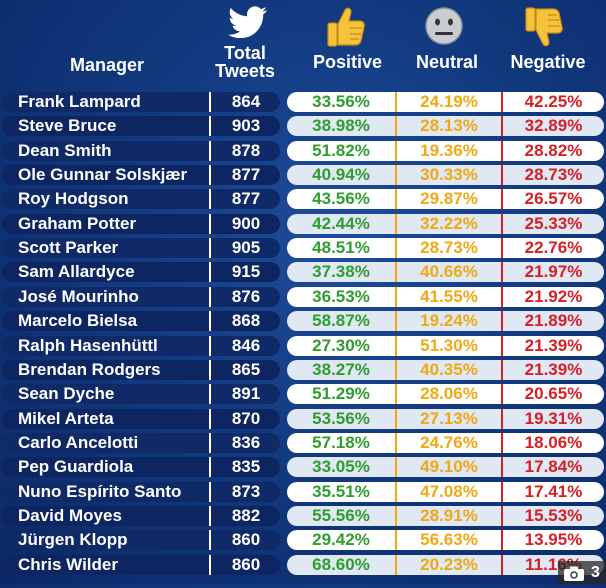 This screenshot has width=606, height=588. I want to click on table-row: Steve Bruce 903 38.98% 28.13% 32.89%, so click(303, 126).